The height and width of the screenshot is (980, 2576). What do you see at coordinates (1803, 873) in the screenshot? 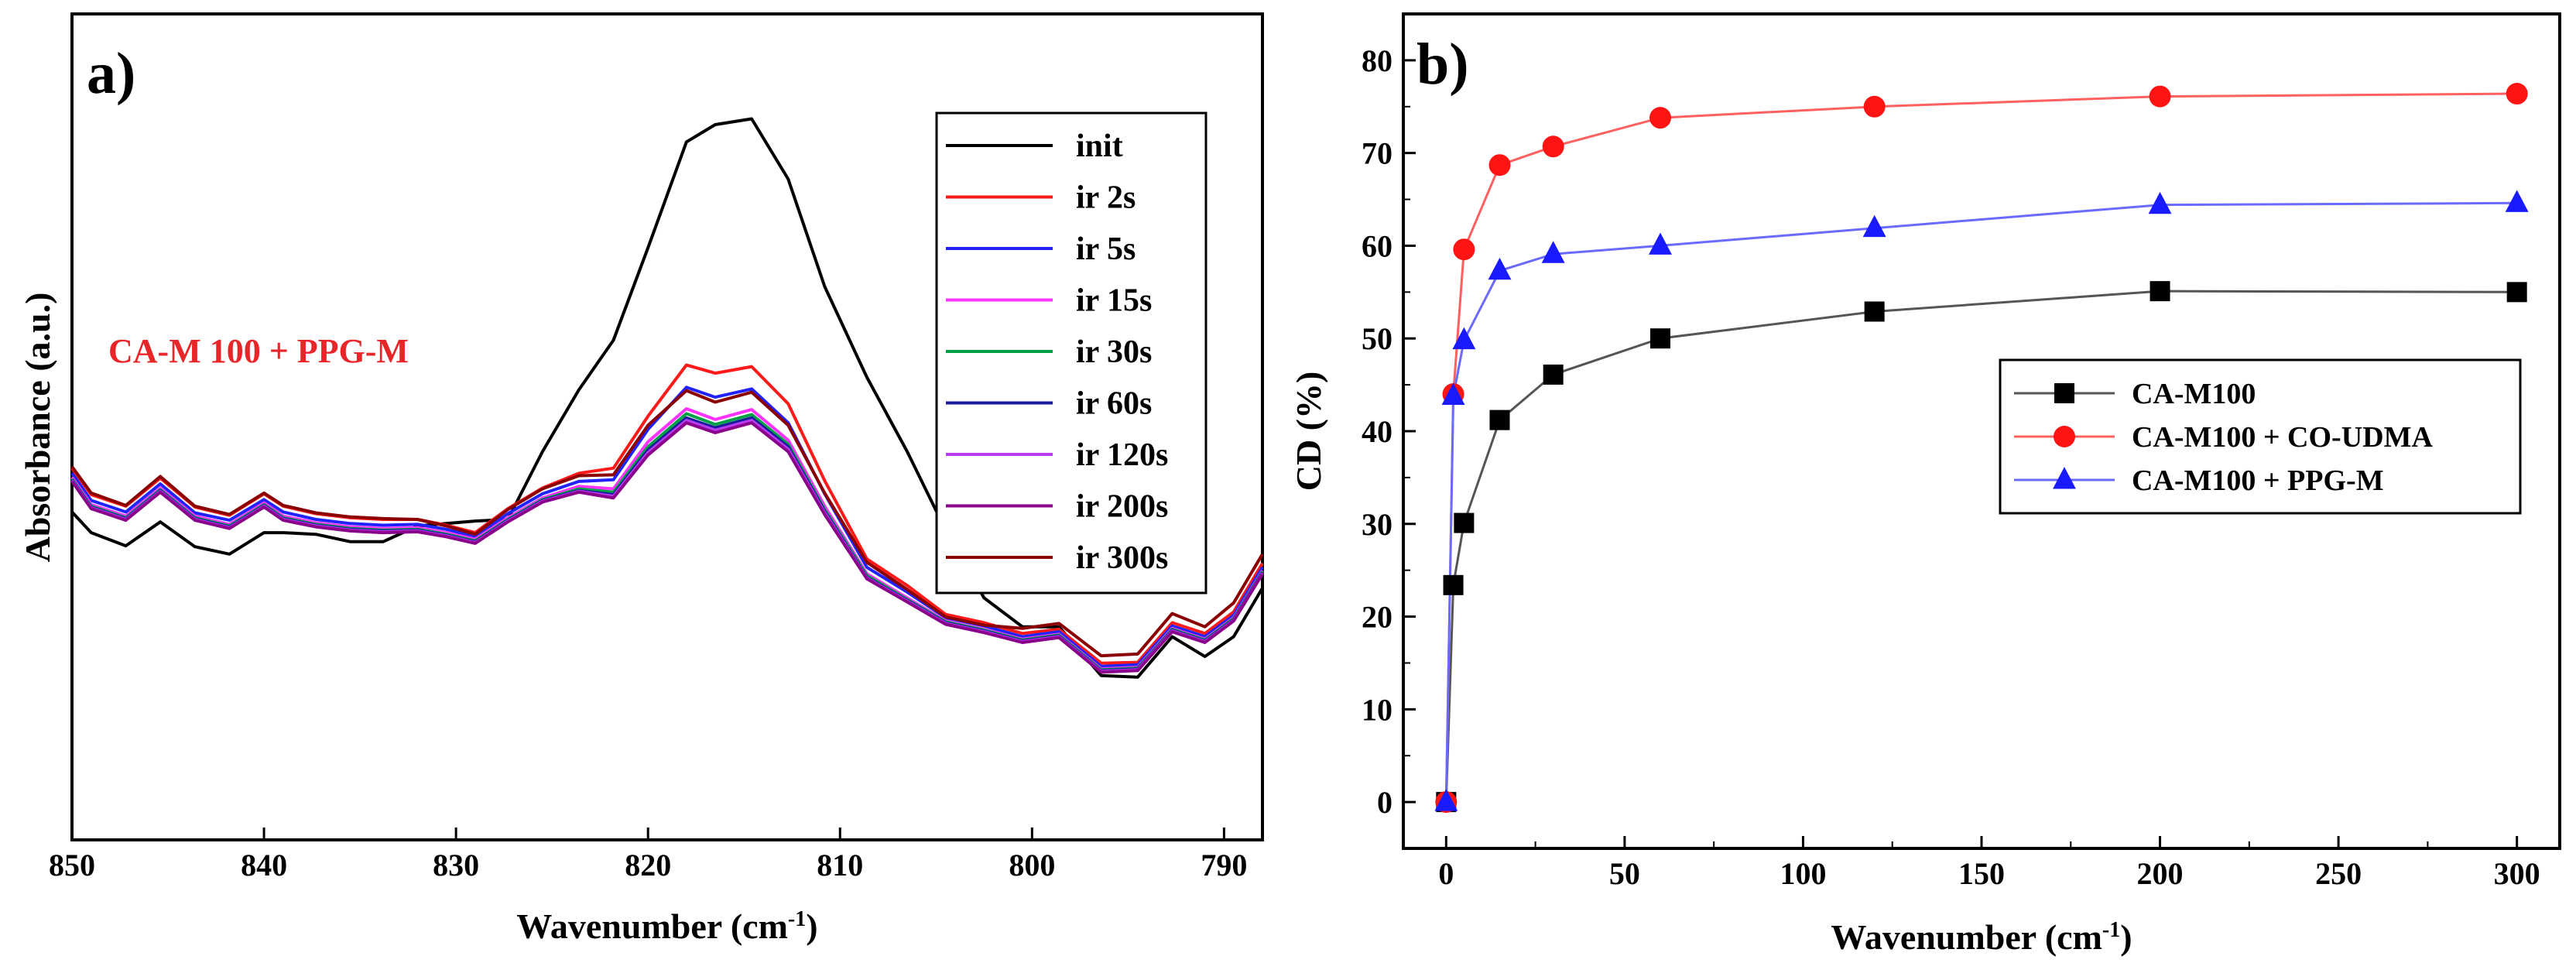
I see `x-tick-label: 100` at bounding box center [1803, 873].